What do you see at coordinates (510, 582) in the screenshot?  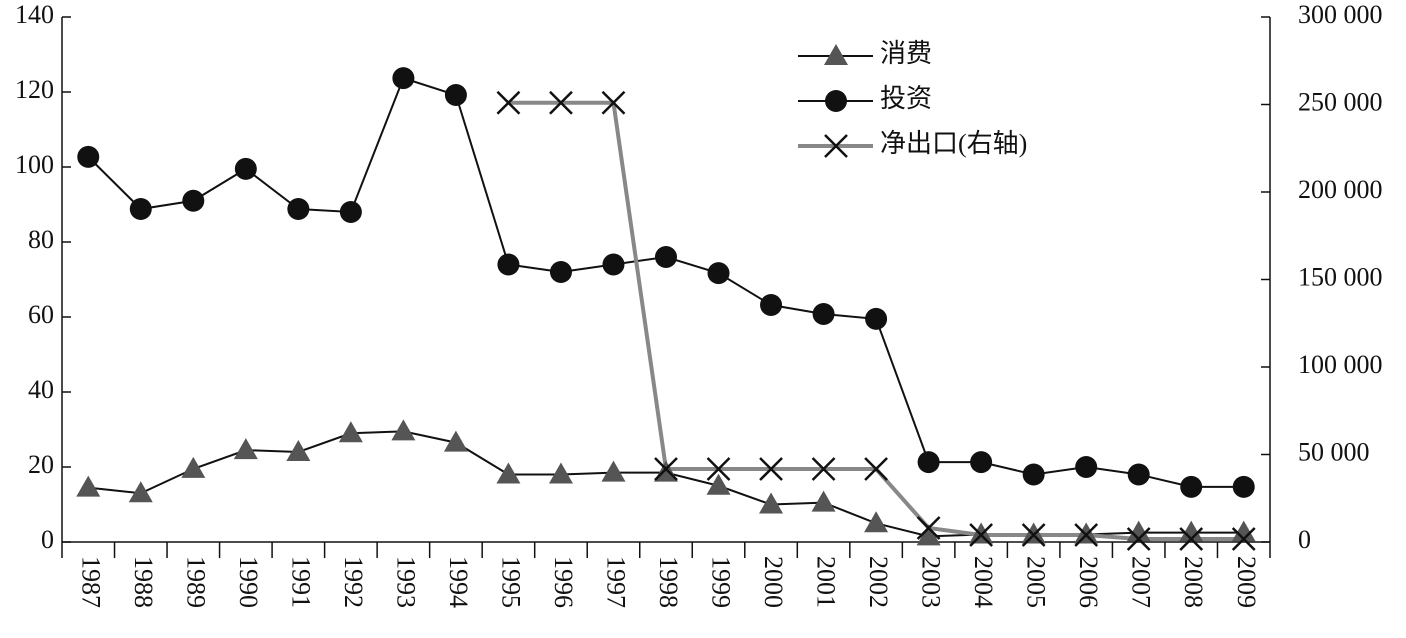 I see `x-tick-label: 1995` at bounding box center [510, 582].